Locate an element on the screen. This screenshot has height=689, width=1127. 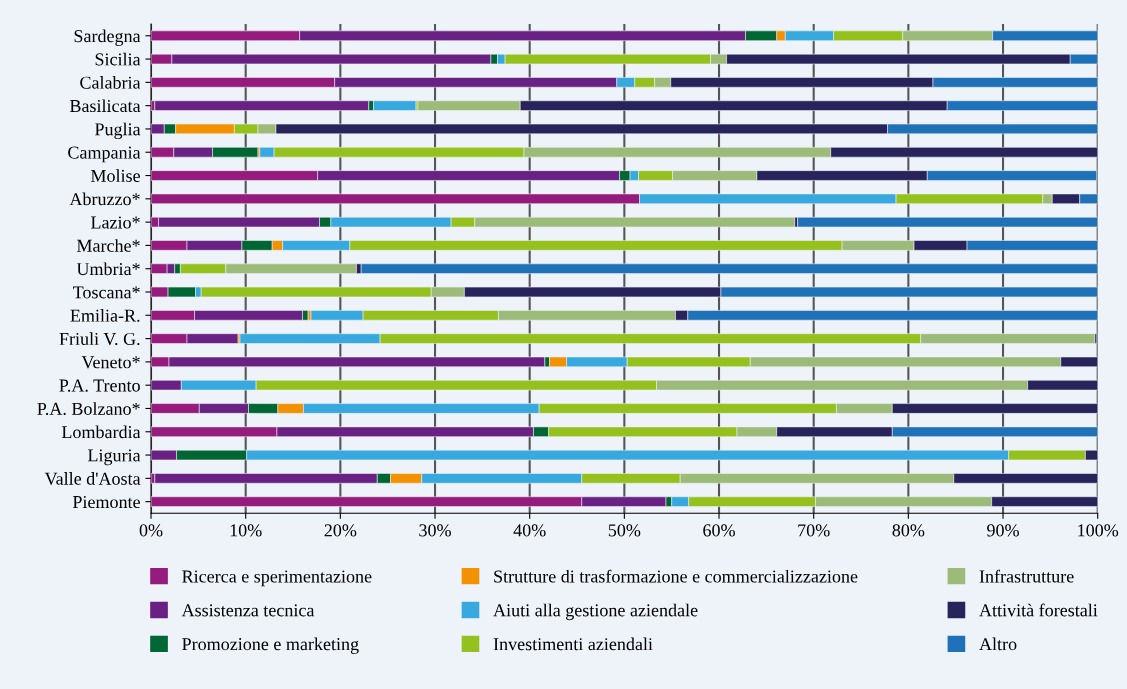
y-tick-label: Basilicata is located at coordinates (105, 106).